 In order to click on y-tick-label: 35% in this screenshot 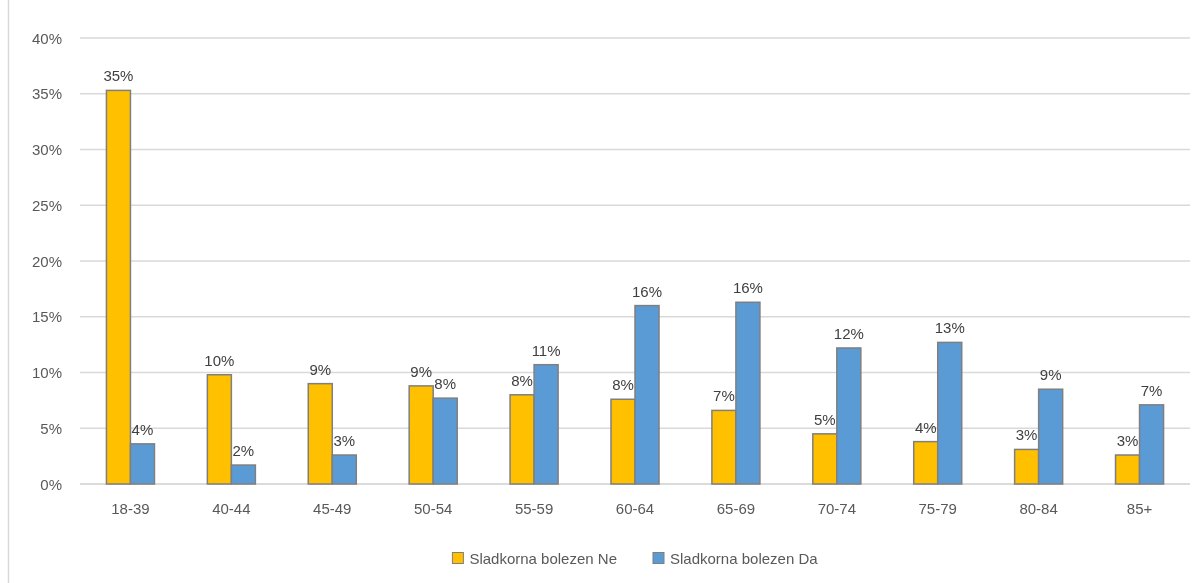, I will do `click(46, 94)`.